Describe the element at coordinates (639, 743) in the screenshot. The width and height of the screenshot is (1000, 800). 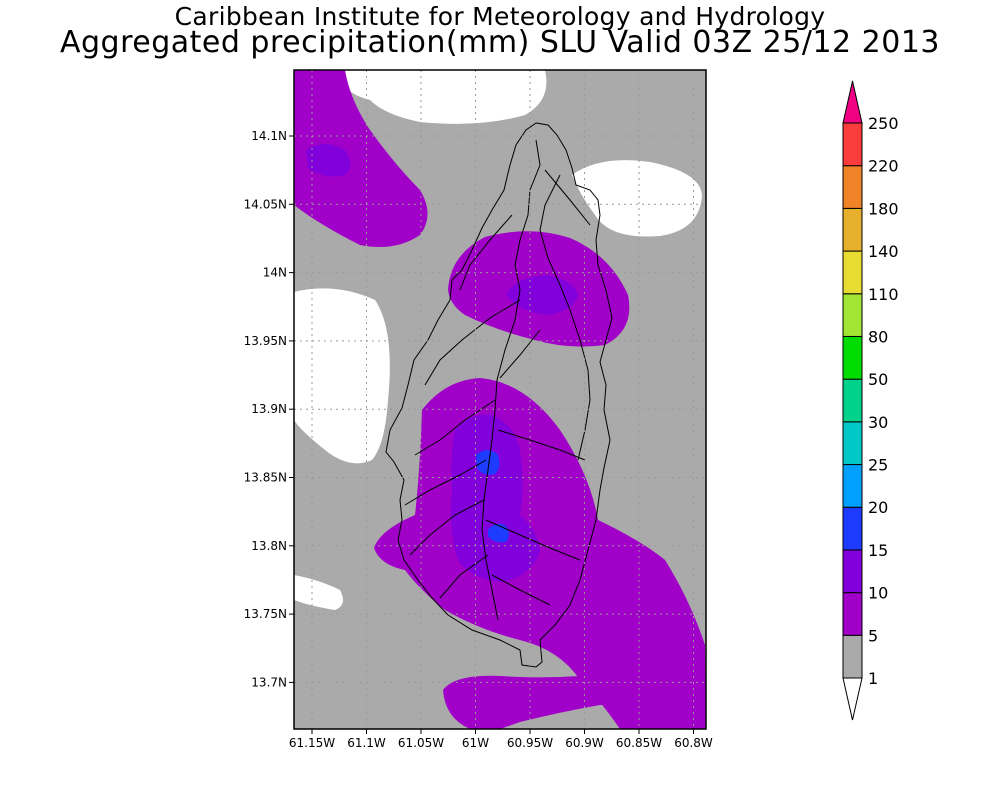
I see `lon-tick-label: 60.85W` at that location.